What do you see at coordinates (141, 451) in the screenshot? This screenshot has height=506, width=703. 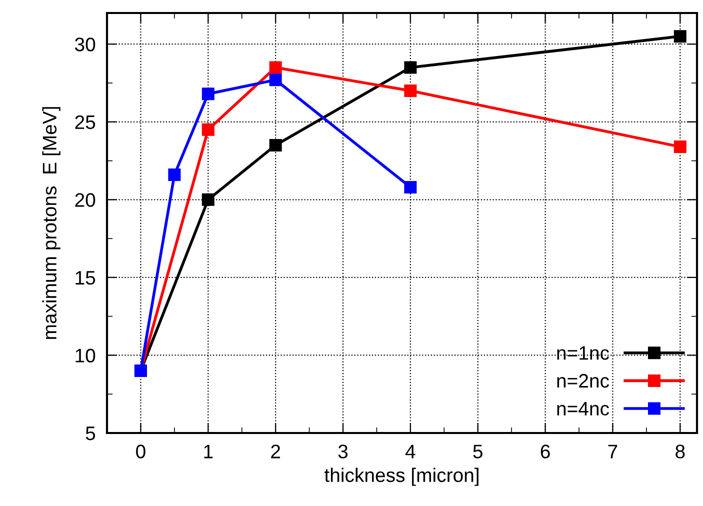 I see `x-tick-label: 0` at bounding box center [141, 451].